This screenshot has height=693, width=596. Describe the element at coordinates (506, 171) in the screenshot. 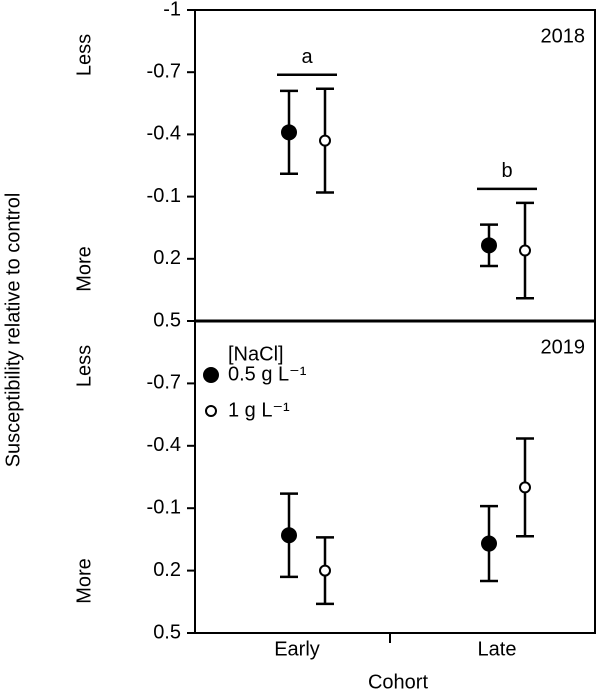

I see `annotation: b` at that location.